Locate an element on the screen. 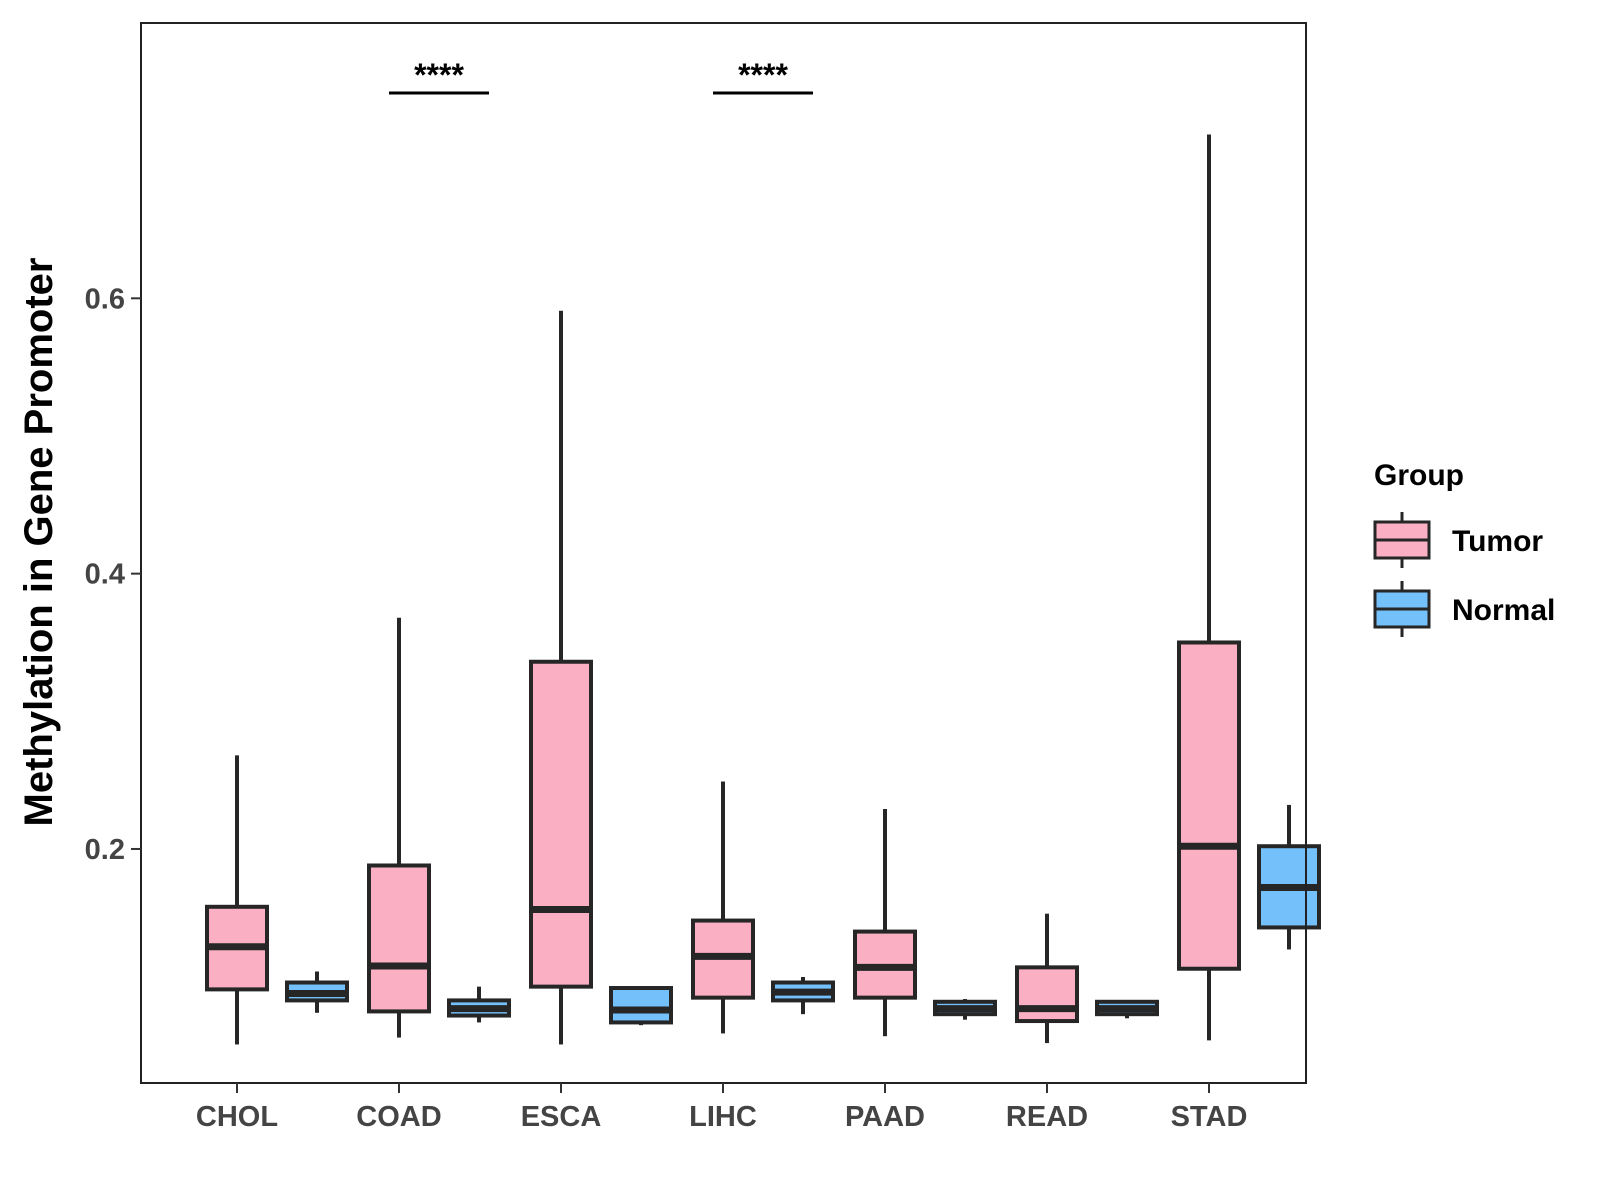 Image resolution: width=1600 pixels, height=1200 pixels. legend-label: Normal is located at coordinates (1503, 610).